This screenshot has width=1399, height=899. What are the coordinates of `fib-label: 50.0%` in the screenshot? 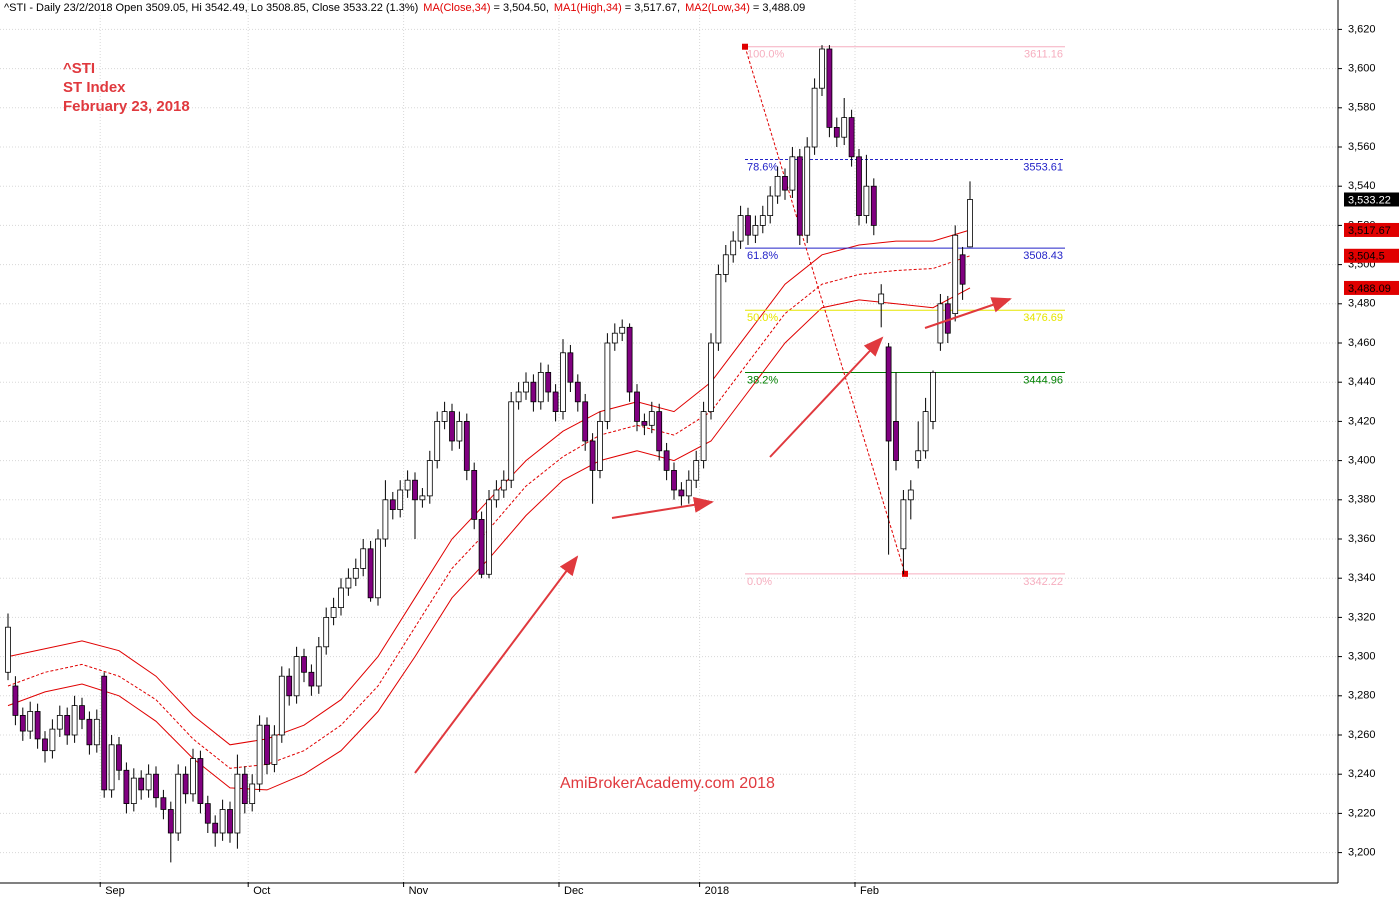 It's located at (762, 318).